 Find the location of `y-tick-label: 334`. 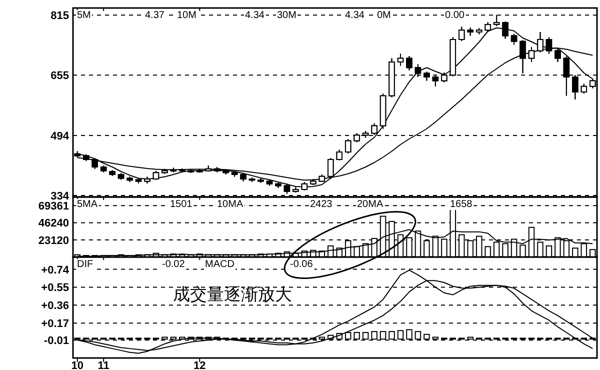

y-tick-label: 334 is located at coordinates (60, 196).